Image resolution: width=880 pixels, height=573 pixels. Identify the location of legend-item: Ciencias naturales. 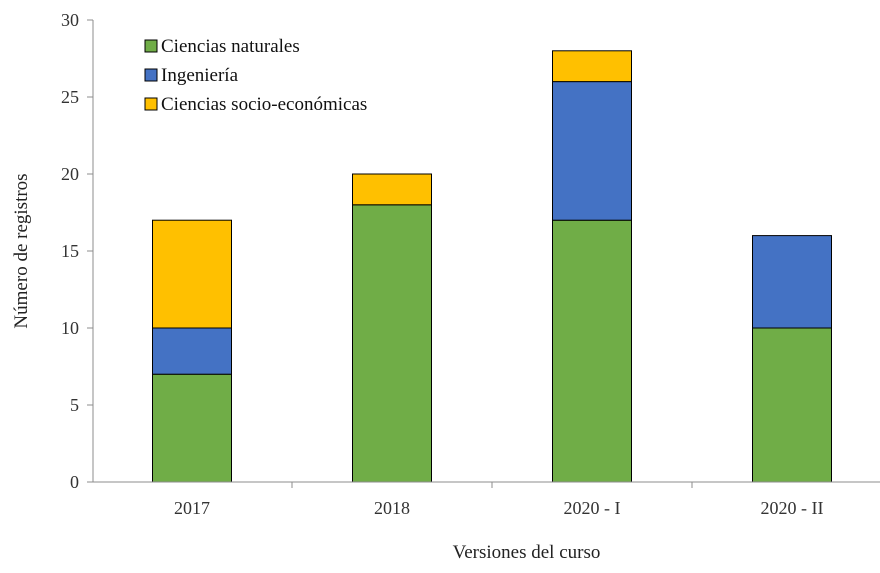
(222, 46).